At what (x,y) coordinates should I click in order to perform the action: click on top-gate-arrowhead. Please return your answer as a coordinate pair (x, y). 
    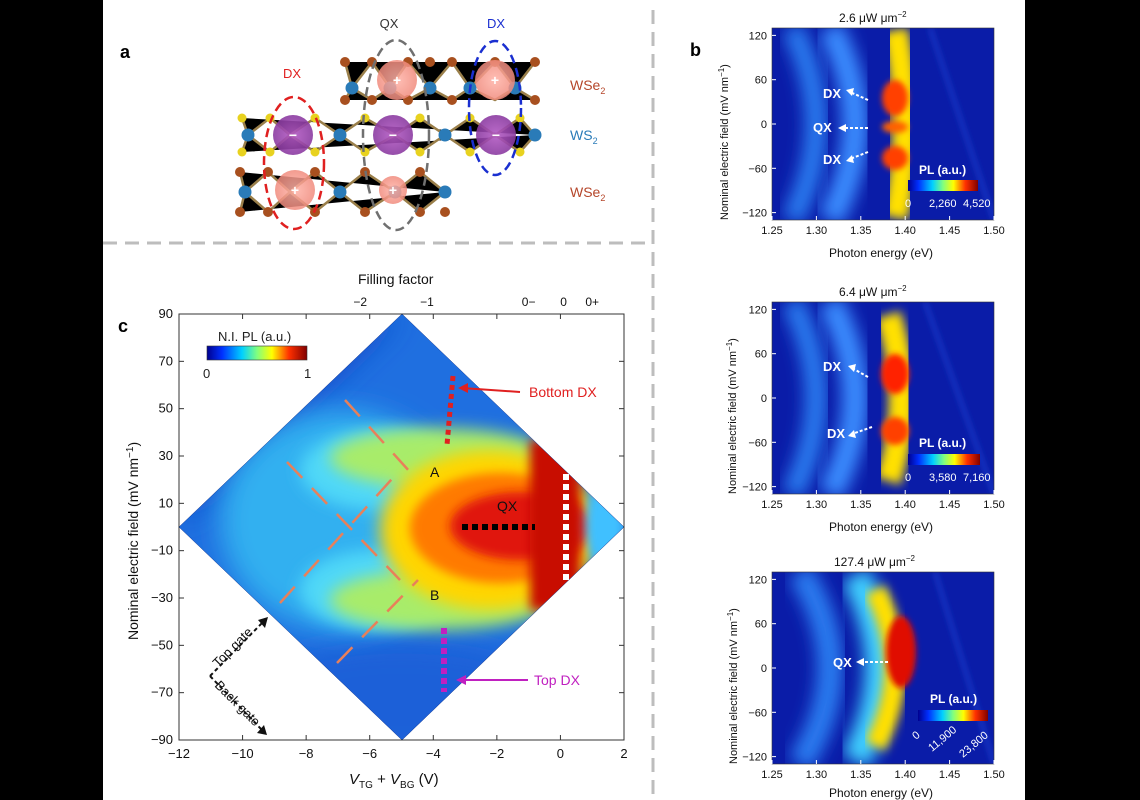
    Looking at the image, I should click on (263, 622).